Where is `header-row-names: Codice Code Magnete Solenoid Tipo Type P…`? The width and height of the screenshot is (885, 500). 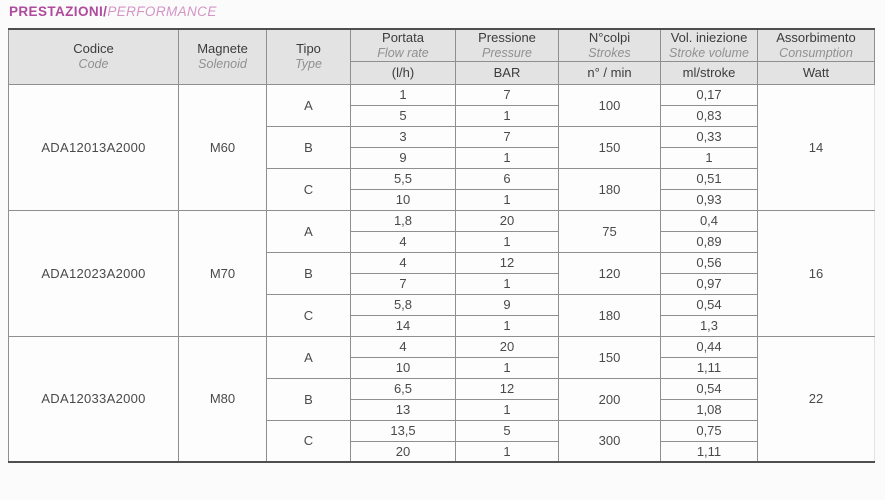
header-row-names: Codice Code Magnete Solenoid Tipo Type P… is located at coordinates (441, 56).